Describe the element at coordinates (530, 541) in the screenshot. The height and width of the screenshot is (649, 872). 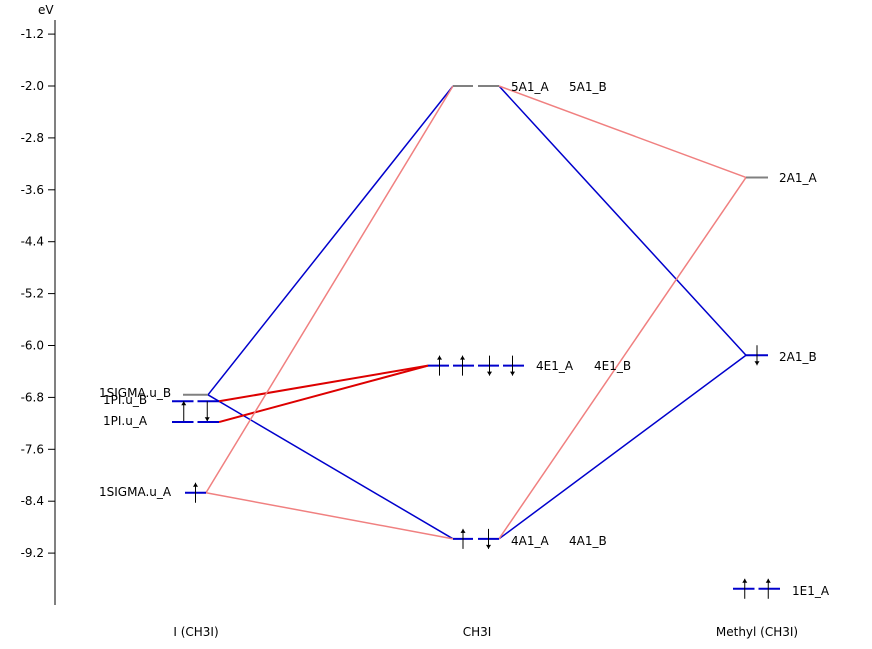
I see `level-label: 4A1_A` at that location.